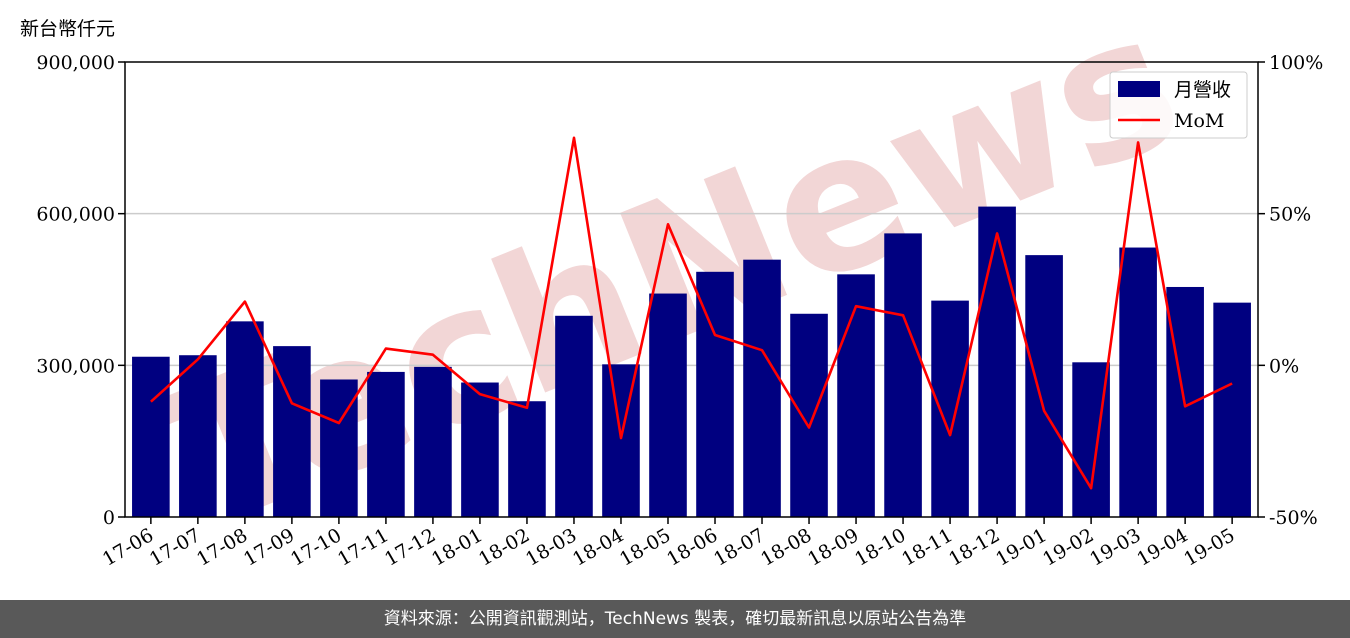 The width and height of the screenshot is (1350, 638). I want to click on x-tick-label: 19-02, so click(1068, 547).